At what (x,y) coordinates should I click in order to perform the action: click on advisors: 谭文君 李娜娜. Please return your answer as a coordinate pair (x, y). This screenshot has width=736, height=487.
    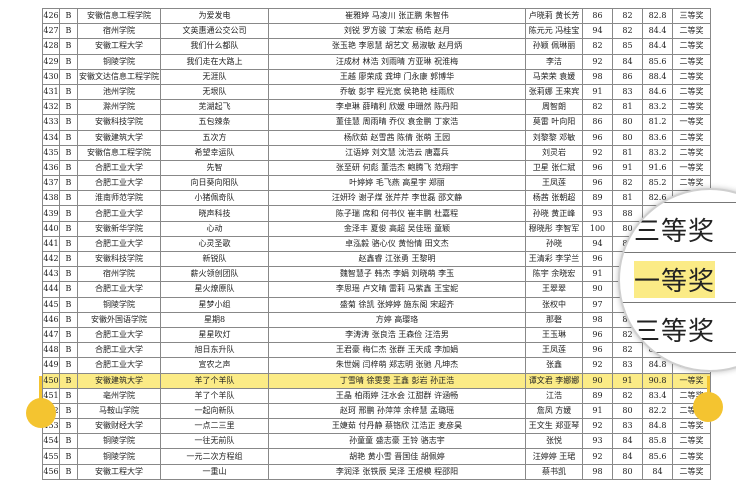
    Looking at the image, I should click on (554, 380).